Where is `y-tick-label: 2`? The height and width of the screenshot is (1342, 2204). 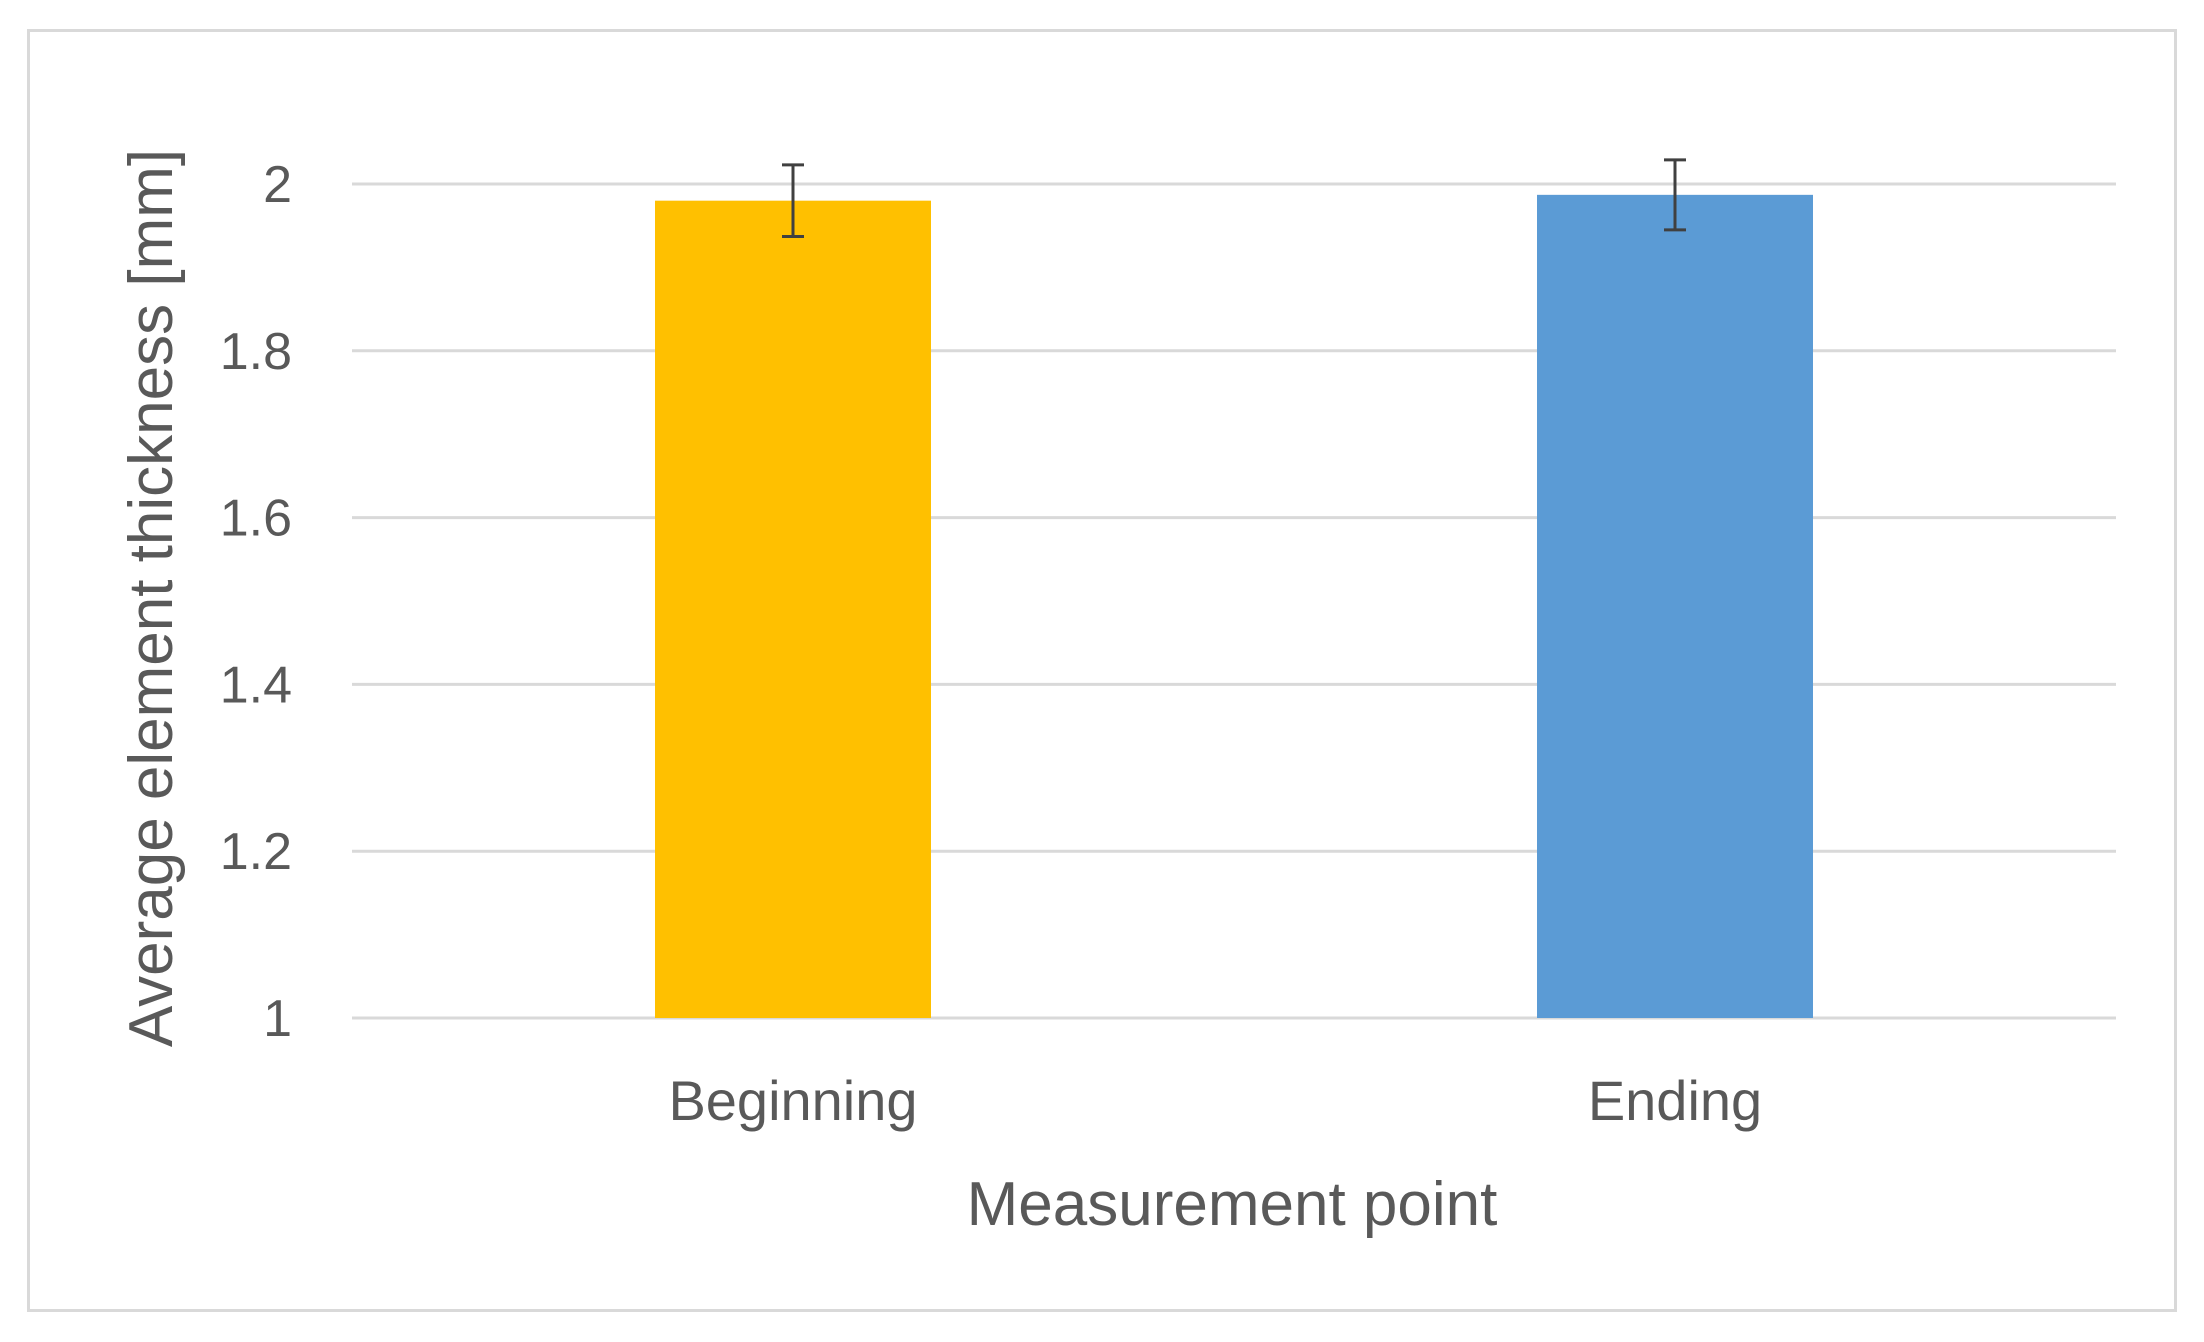
y-tick-label: 2 is located at coordinates (277, 185).